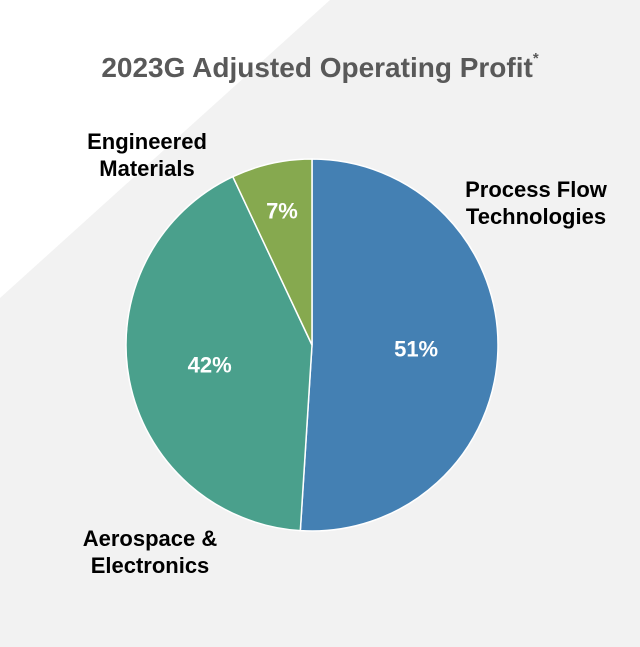 The height and width of the screenshot is (647, 640). Describe the element at coordinates (147, 168) in the screenshot. I see `label-engineered-line2: Materials` at that location.